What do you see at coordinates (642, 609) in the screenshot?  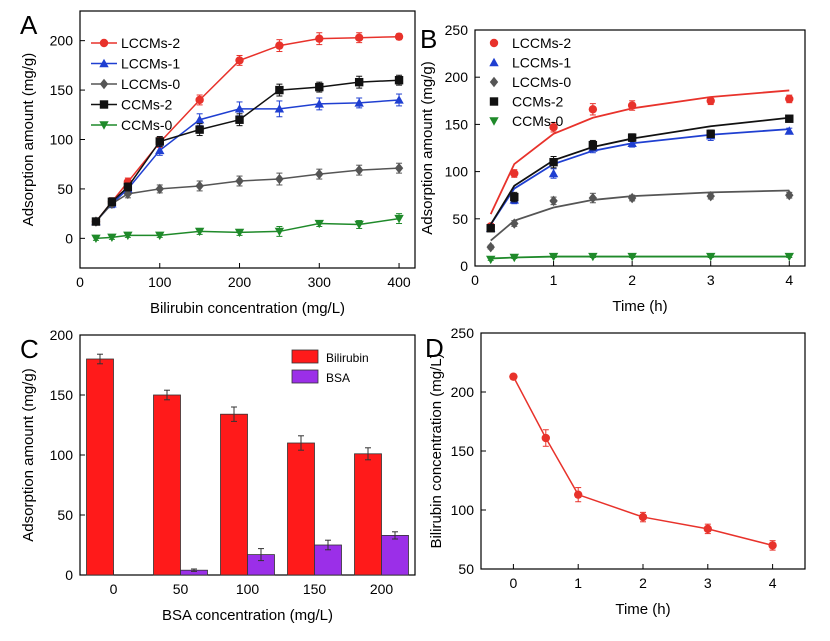 I see `x-axis-label: Time (h)` at bounding box center [642, 609].